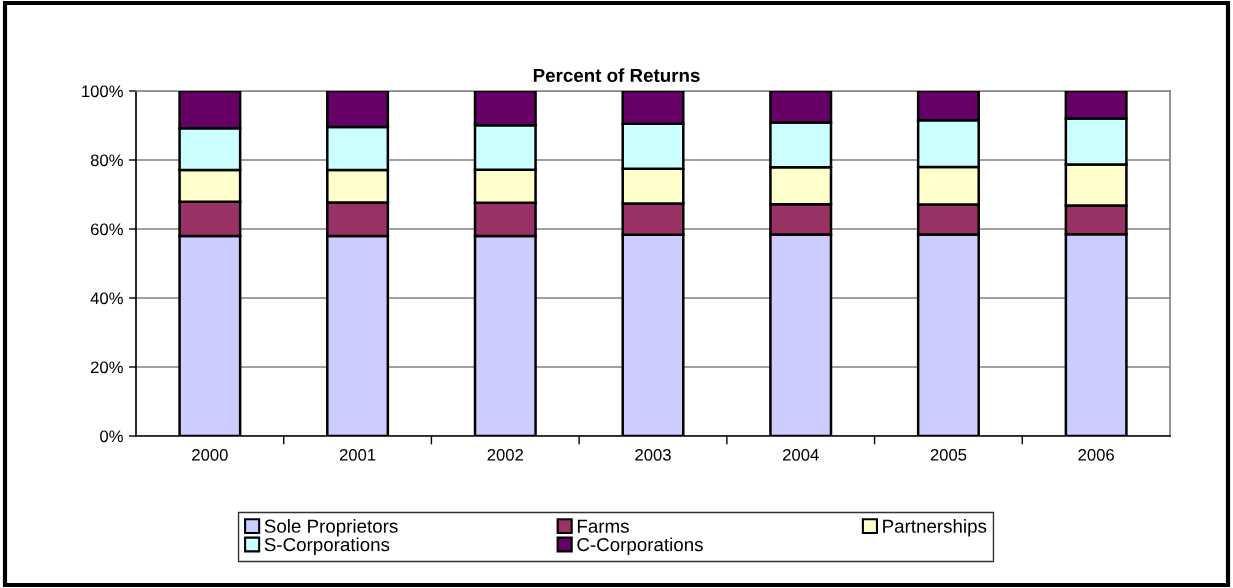 The height and width of the screenshot is (588, 1233). I want to click on x-tick-label: 2002, so click(505, 454).